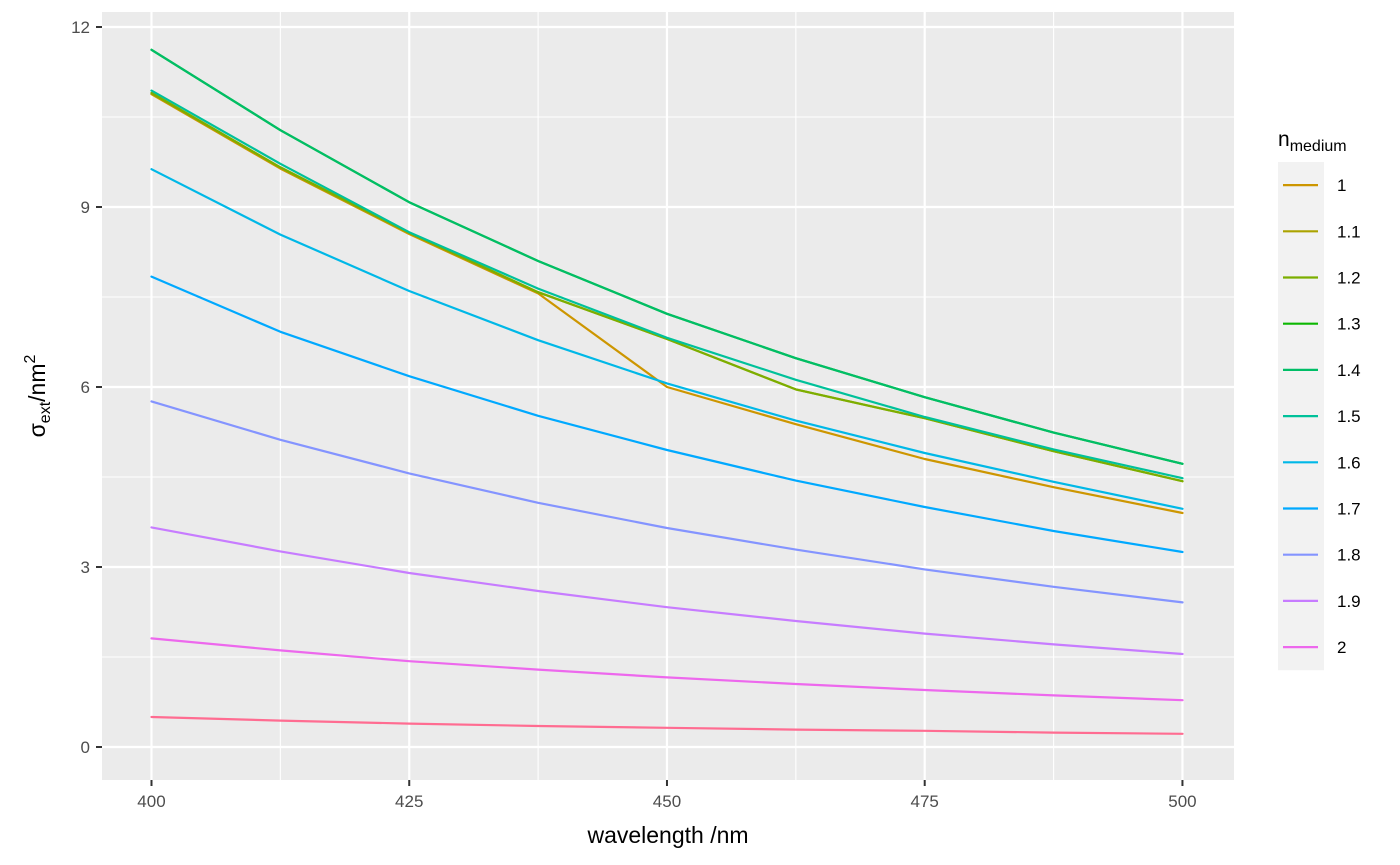 The width and height of the screenshot is (1400, 865). What do you see at coordinates (1319, 416) in the screenshot?
I see `legend-items: 1 1.1 1.2 1.3 1.4 1.5 1.6 1.7 1.8 1.9 2` at bounding box center [1319, 416].